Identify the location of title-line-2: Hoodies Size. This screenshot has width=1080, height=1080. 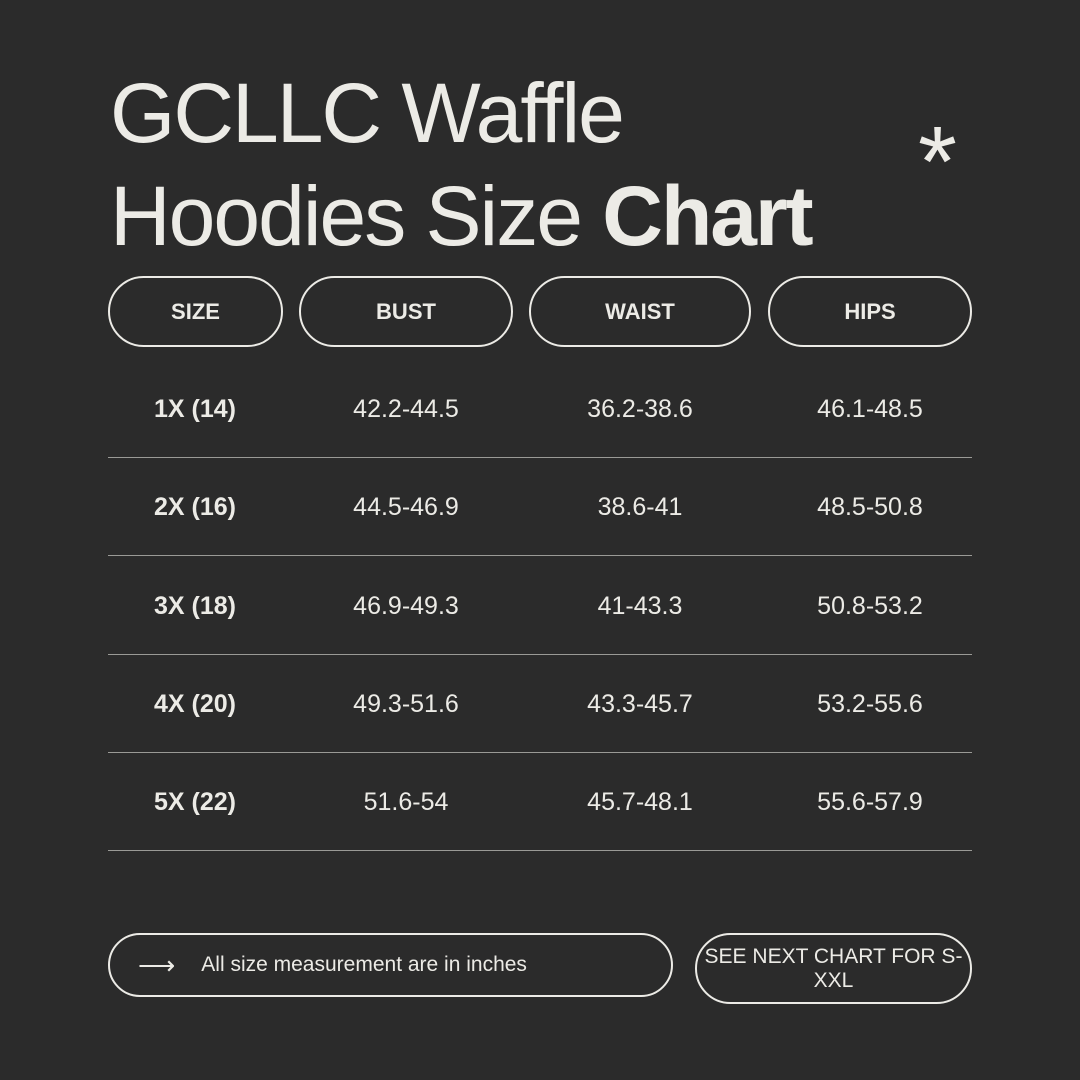
(346, 216).